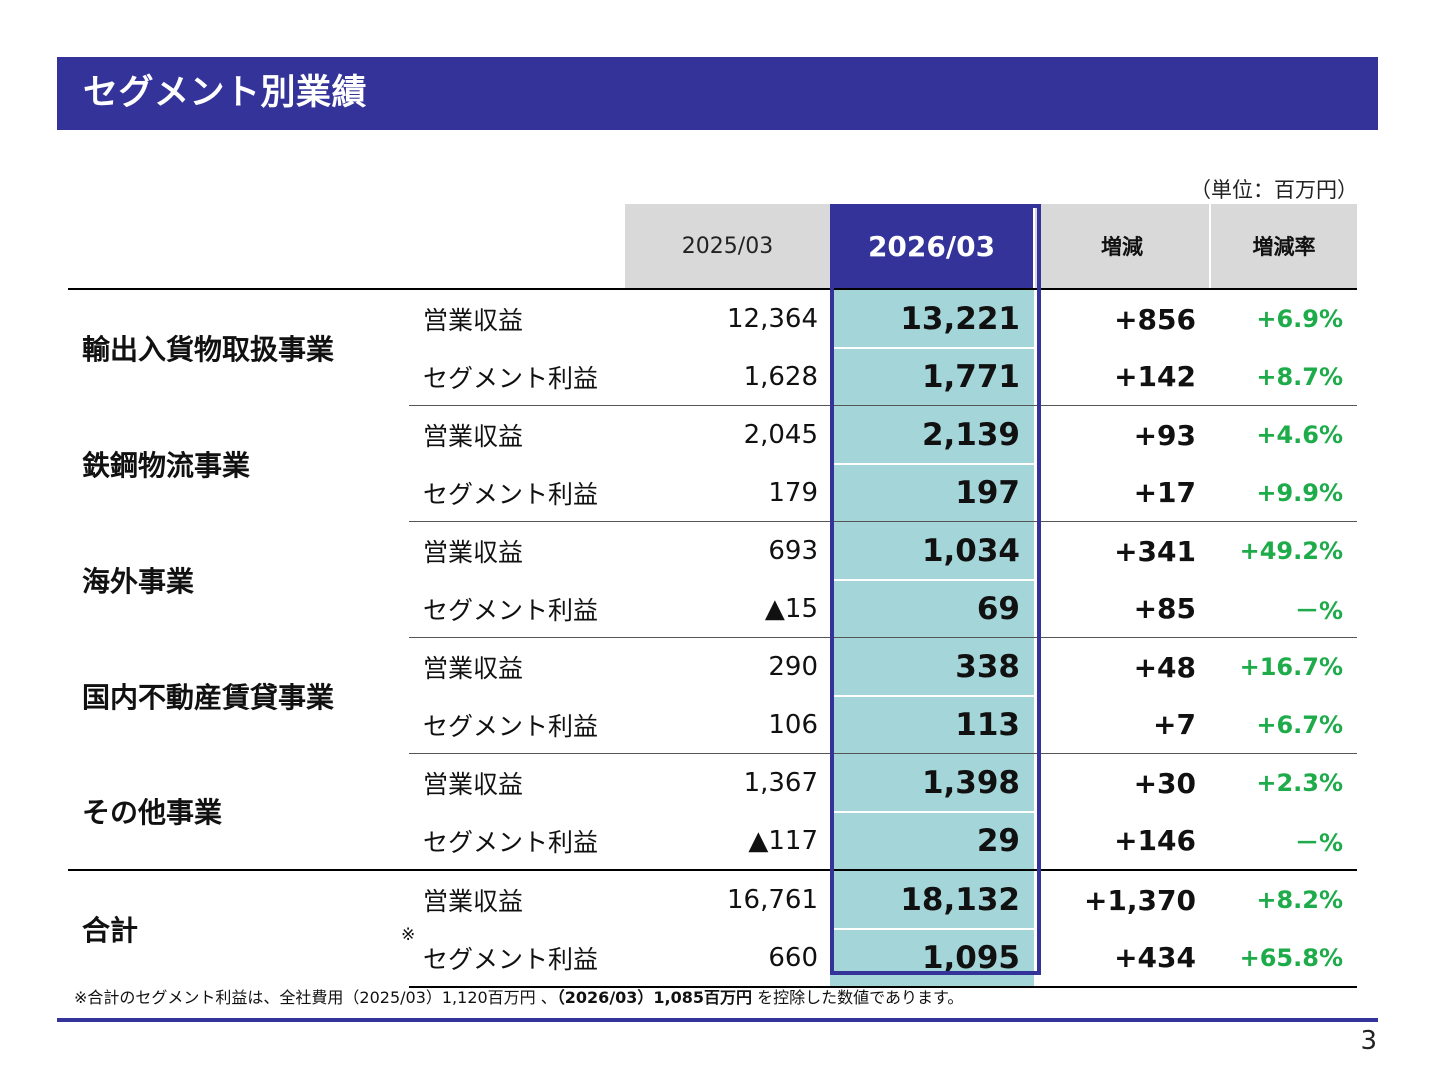 This screenshot has height=1080, width=1440. Describe the element at coordinates (727, 493) in the screenshot. I see `prev-year-value: 179` at that location.